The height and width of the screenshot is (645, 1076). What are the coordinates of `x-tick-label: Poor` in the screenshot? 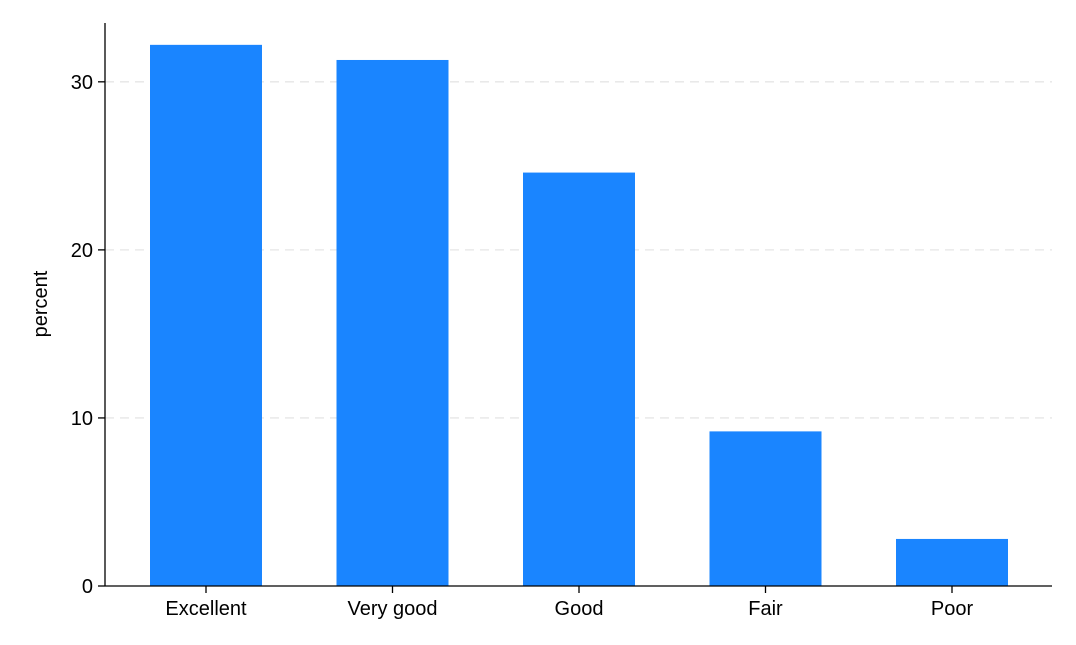 It's located at (952, 609).